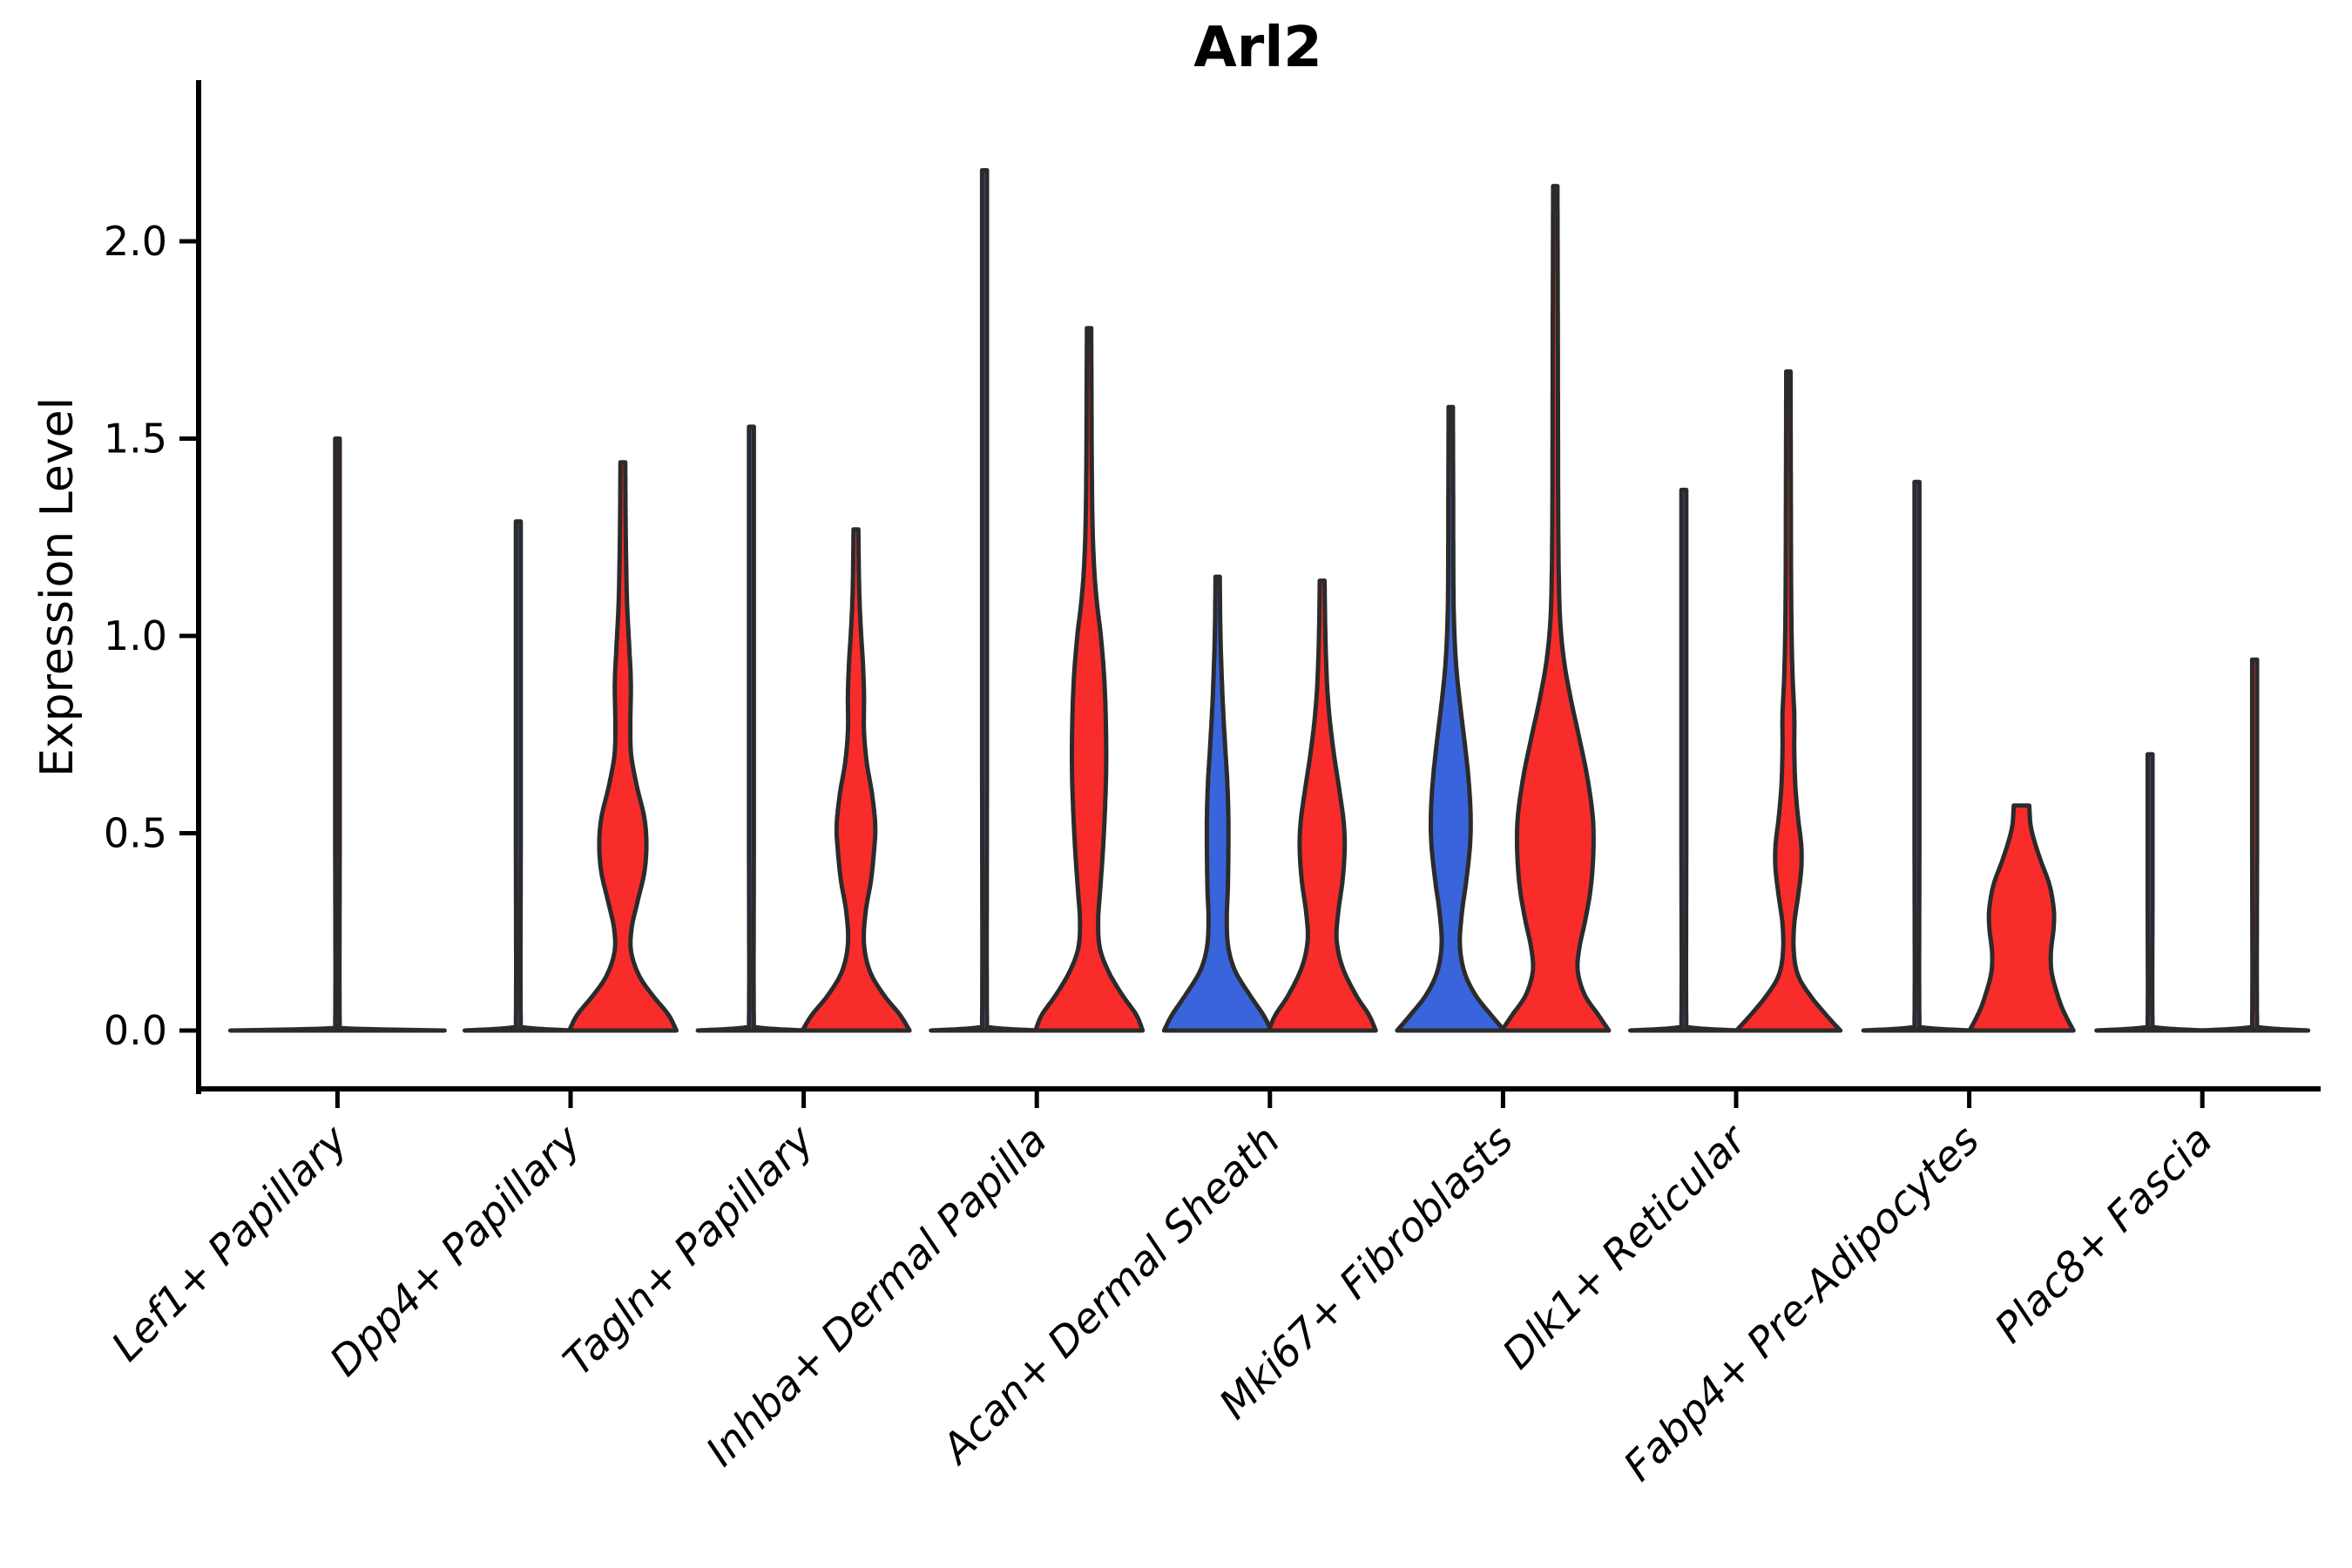 This screenshot has width=2352, height=1568. I want to click on violin-tagln-left, so click(751, 728).